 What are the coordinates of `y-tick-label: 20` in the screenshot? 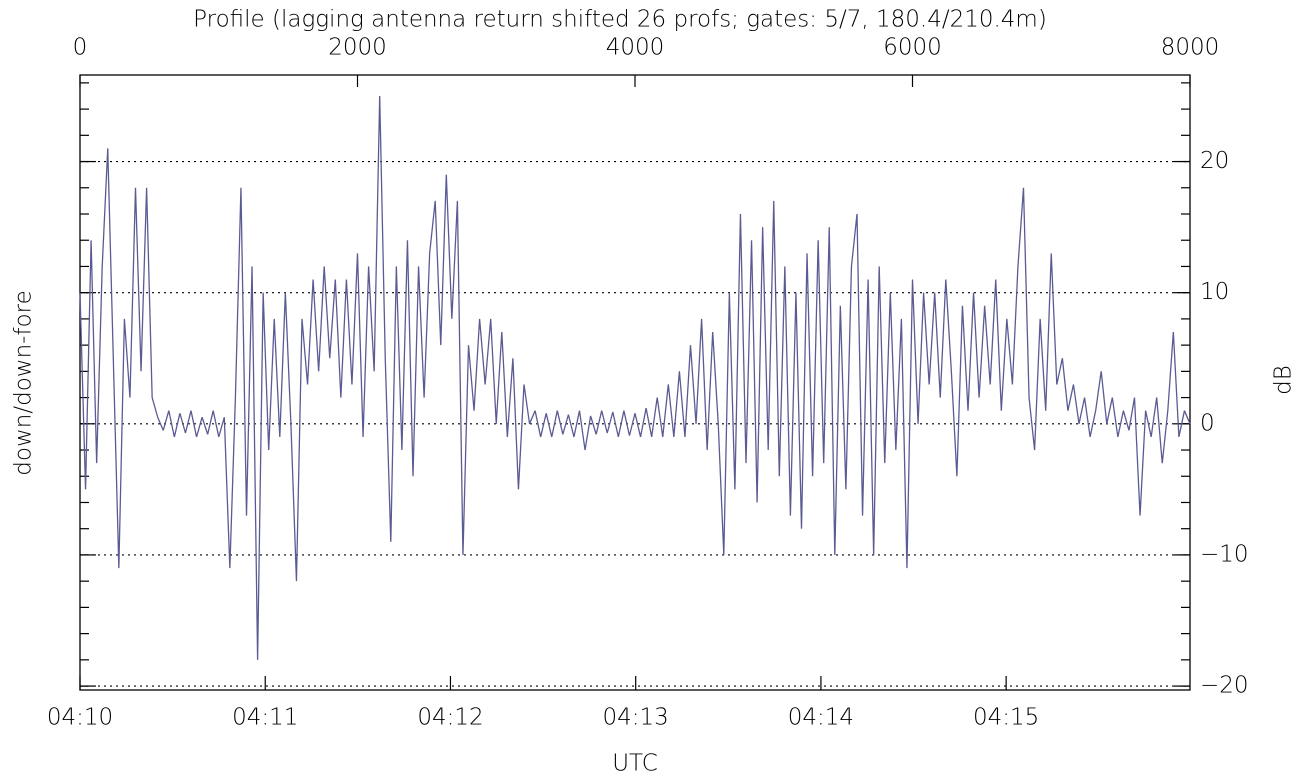 It's located at (1214, 161).